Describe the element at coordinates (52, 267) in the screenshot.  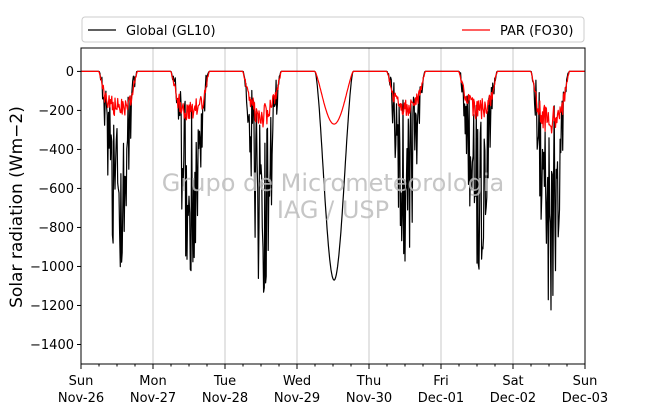
I see `y-tick-label: −1000` at that location.